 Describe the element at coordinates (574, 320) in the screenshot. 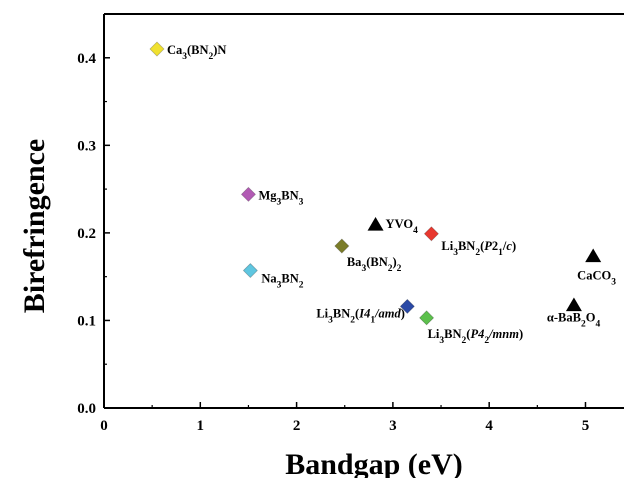

I see `label-bab2o4: α-BaB2O4` at that location.